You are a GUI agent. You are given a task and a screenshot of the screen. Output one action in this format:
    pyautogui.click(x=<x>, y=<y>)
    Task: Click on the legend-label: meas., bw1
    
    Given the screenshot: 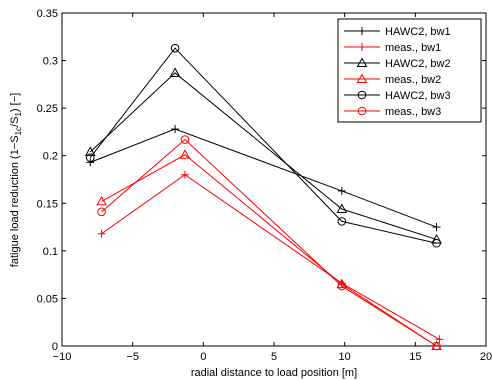 What is the action you would take?
    pyautogui.click(x=413, y=48)
    